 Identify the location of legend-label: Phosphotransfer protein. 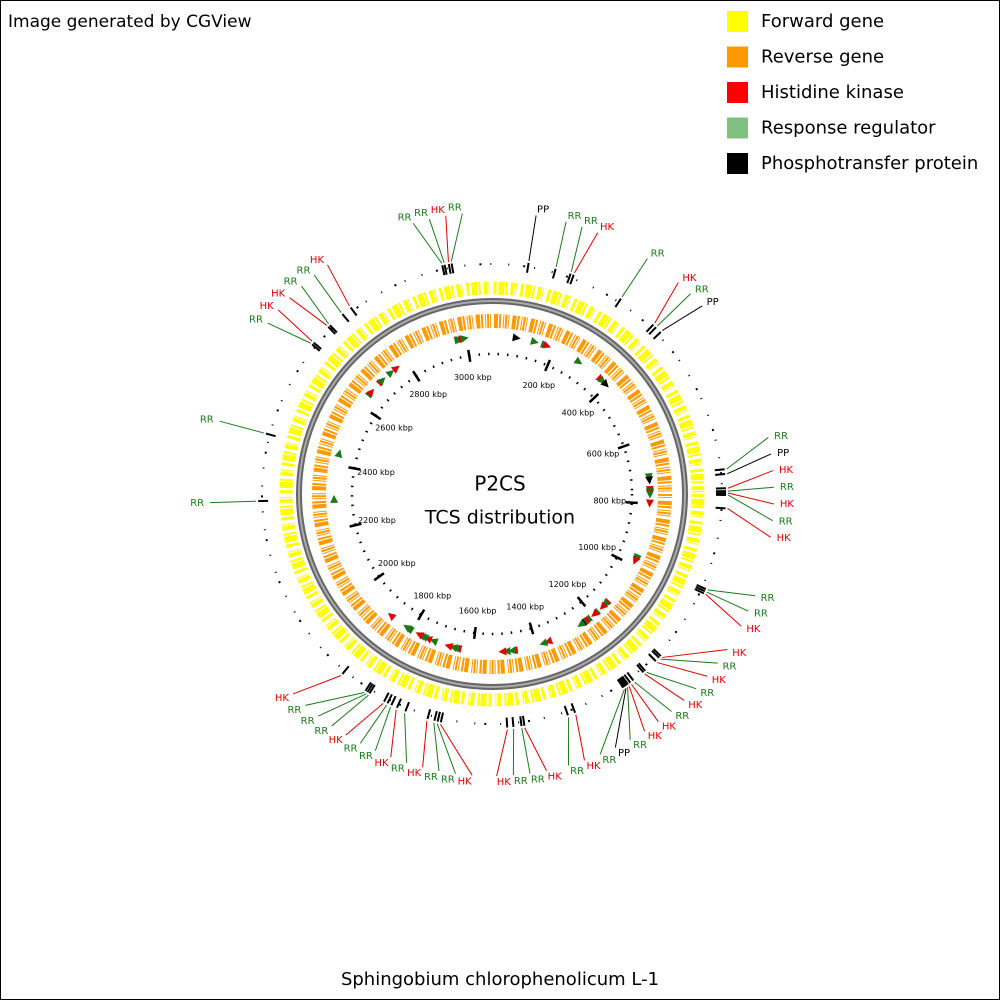
(869, 163).